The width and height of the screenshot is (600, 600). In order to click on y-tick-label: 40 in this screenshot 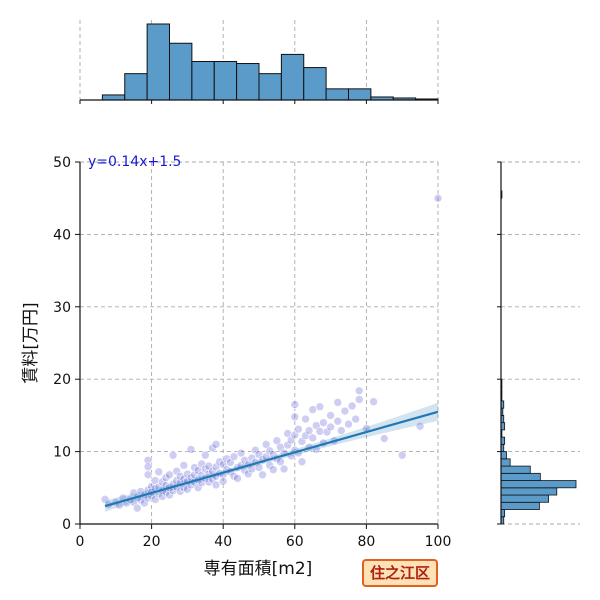, I will do `click(62, 235)`.